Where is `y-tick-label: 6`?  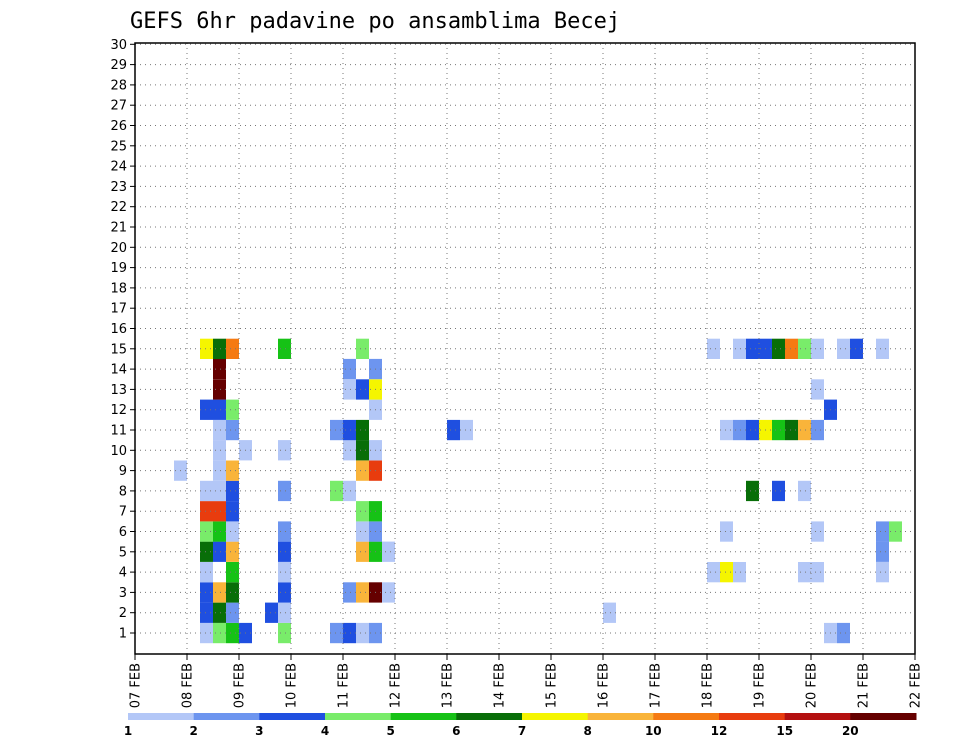
y-tick-label: 6 is located at coordinates (123, 532).